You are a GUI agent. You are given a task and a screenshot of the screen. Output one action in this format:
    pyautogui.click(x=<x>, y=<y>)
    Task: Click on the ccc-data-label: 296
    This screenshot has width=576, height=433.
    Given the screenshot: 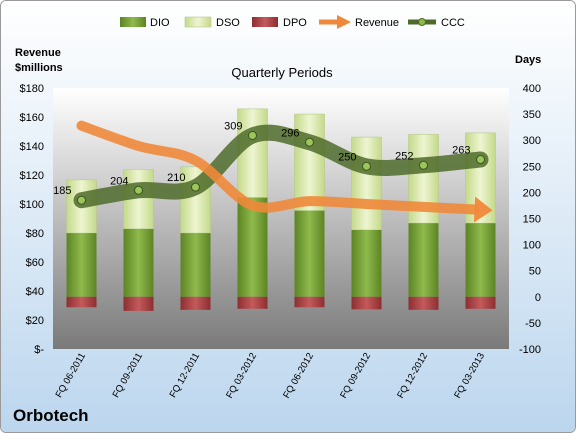 What is the action you would take?
    pyautogui.click(x=290, y=133)
    